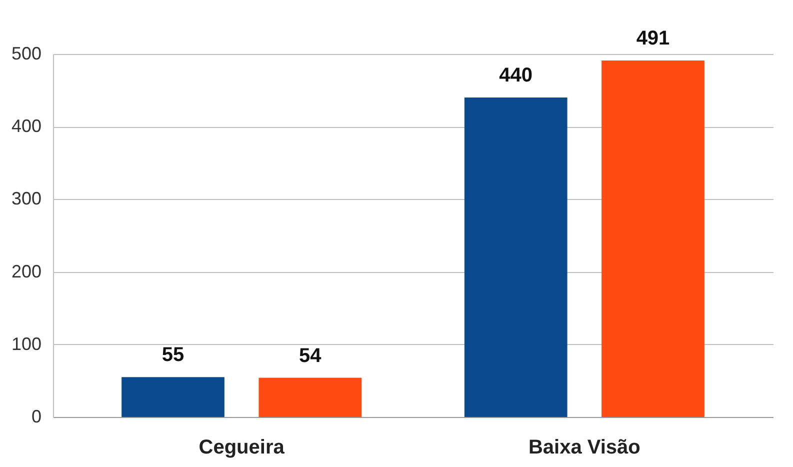 The image size is (793, 467). Describe the element at coordinates (26, 126) in the screenshot. I see `y-tick-label: 400` at that location.